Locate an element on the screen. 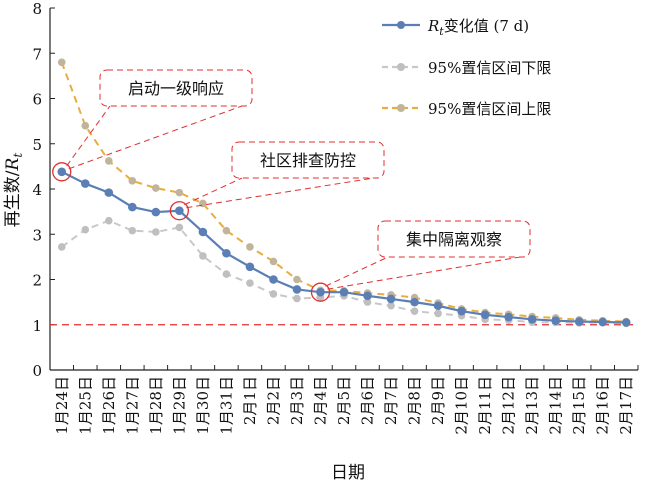  y-tick-label: 1 is located at coordinates (37, 326).